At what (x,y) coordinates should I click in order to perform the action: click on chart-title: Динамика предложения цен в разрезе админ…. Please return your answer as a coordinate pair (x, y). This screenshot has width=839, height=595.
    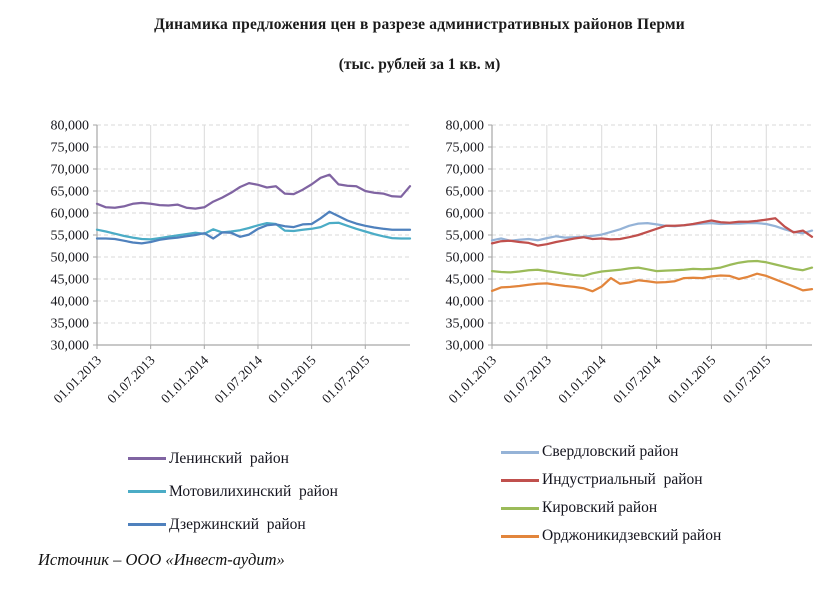
    Looking at the image, I should click on (419, 24).